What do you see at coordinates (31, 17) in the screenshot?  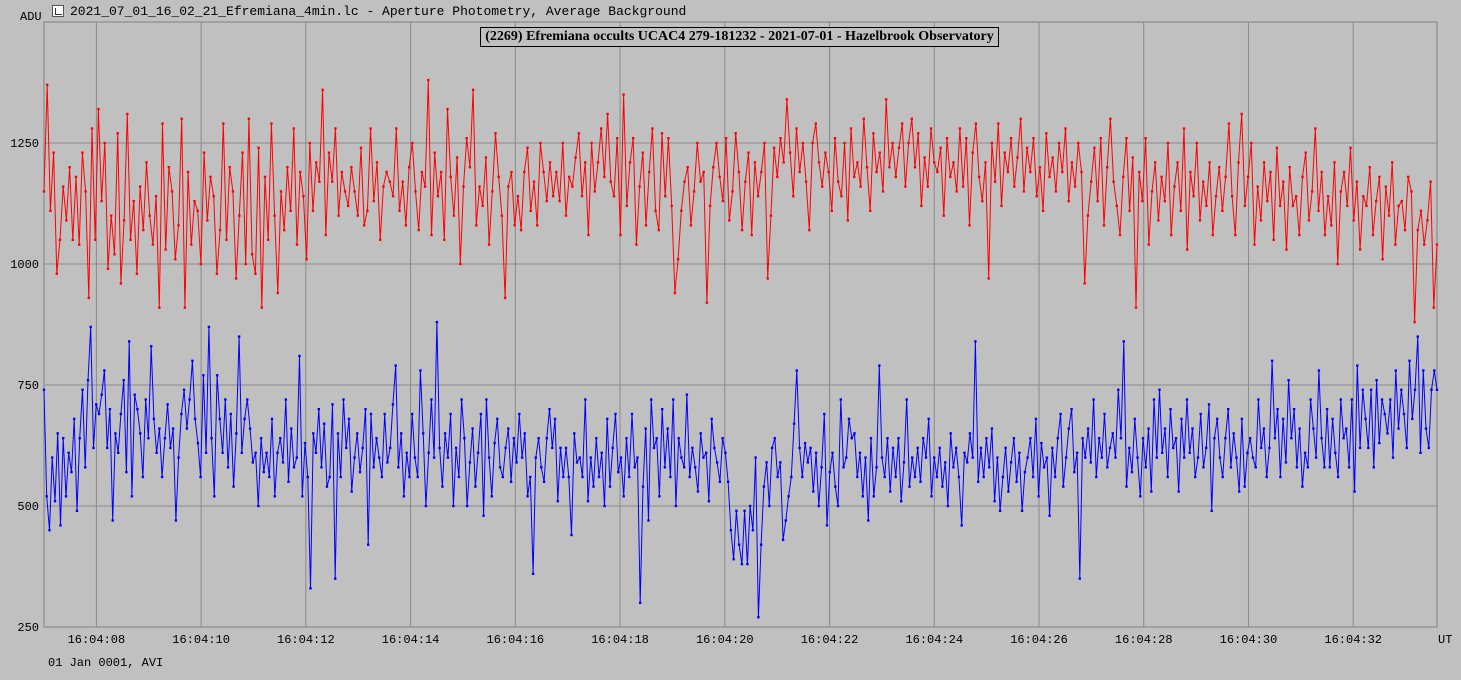 I see `y-axis-label: ADU` at bounding box center [31, 17].